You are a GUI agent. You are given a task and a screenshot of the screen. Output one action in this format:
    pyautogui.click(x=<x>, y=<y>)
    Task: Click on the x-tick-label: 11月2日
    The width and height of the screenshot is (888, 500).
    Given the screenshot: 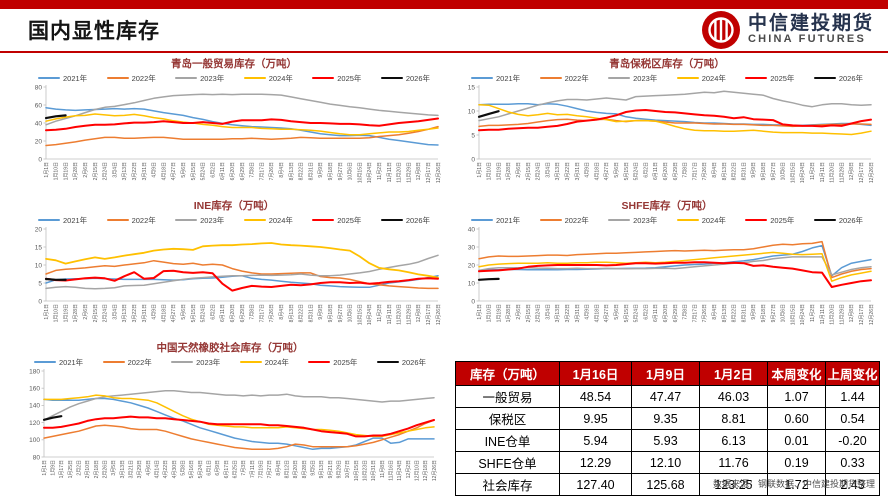 What is the action you would take?
    pyautogui.click(x=813, y=313)
    